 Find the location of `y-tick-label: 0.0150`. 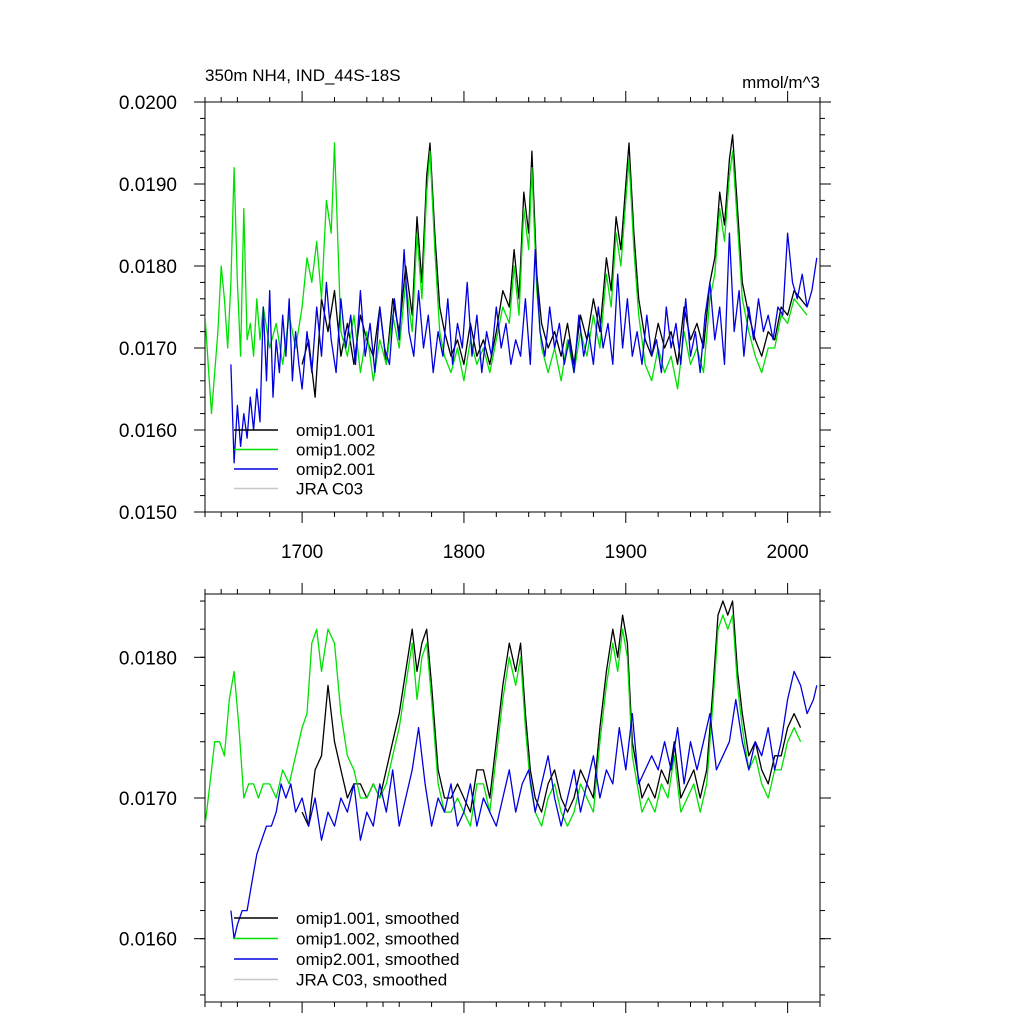

y-tick-label: 0.0150 is located at coordinates (148, 513).